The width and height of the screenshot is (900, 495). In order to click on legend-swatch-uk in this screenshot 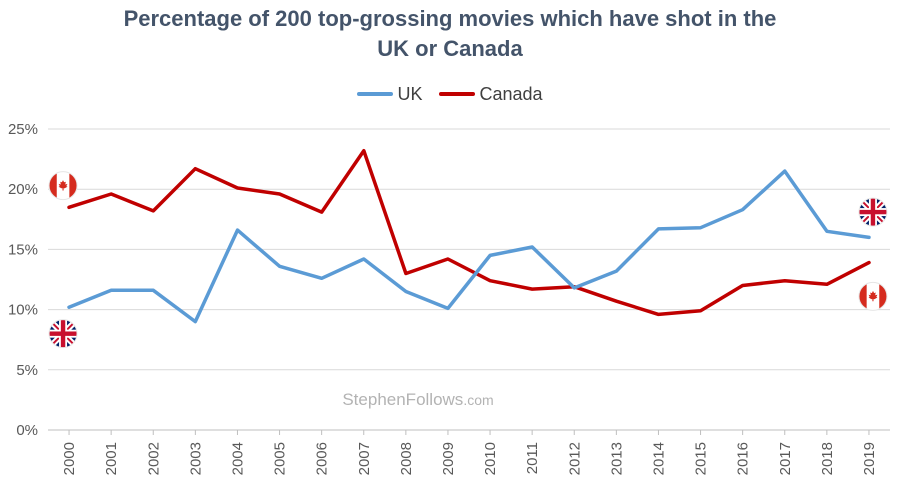, I will do `click(375, 94)`.